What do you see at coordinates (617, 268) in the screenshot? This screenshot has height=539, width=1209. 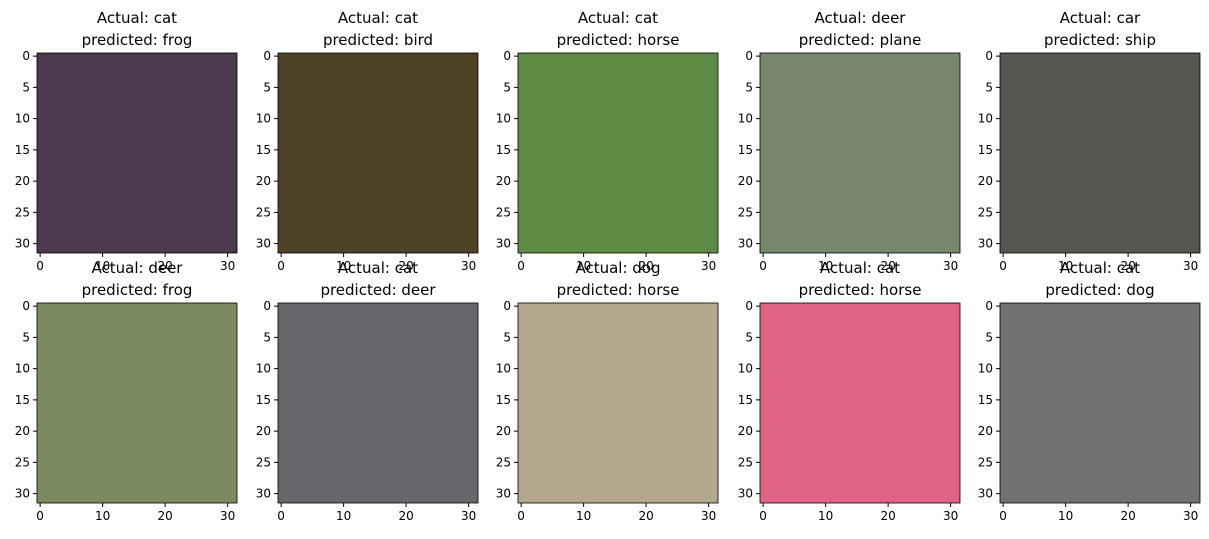 I see `subplot-title: Actual: dog` at bounding box center [617, 268].